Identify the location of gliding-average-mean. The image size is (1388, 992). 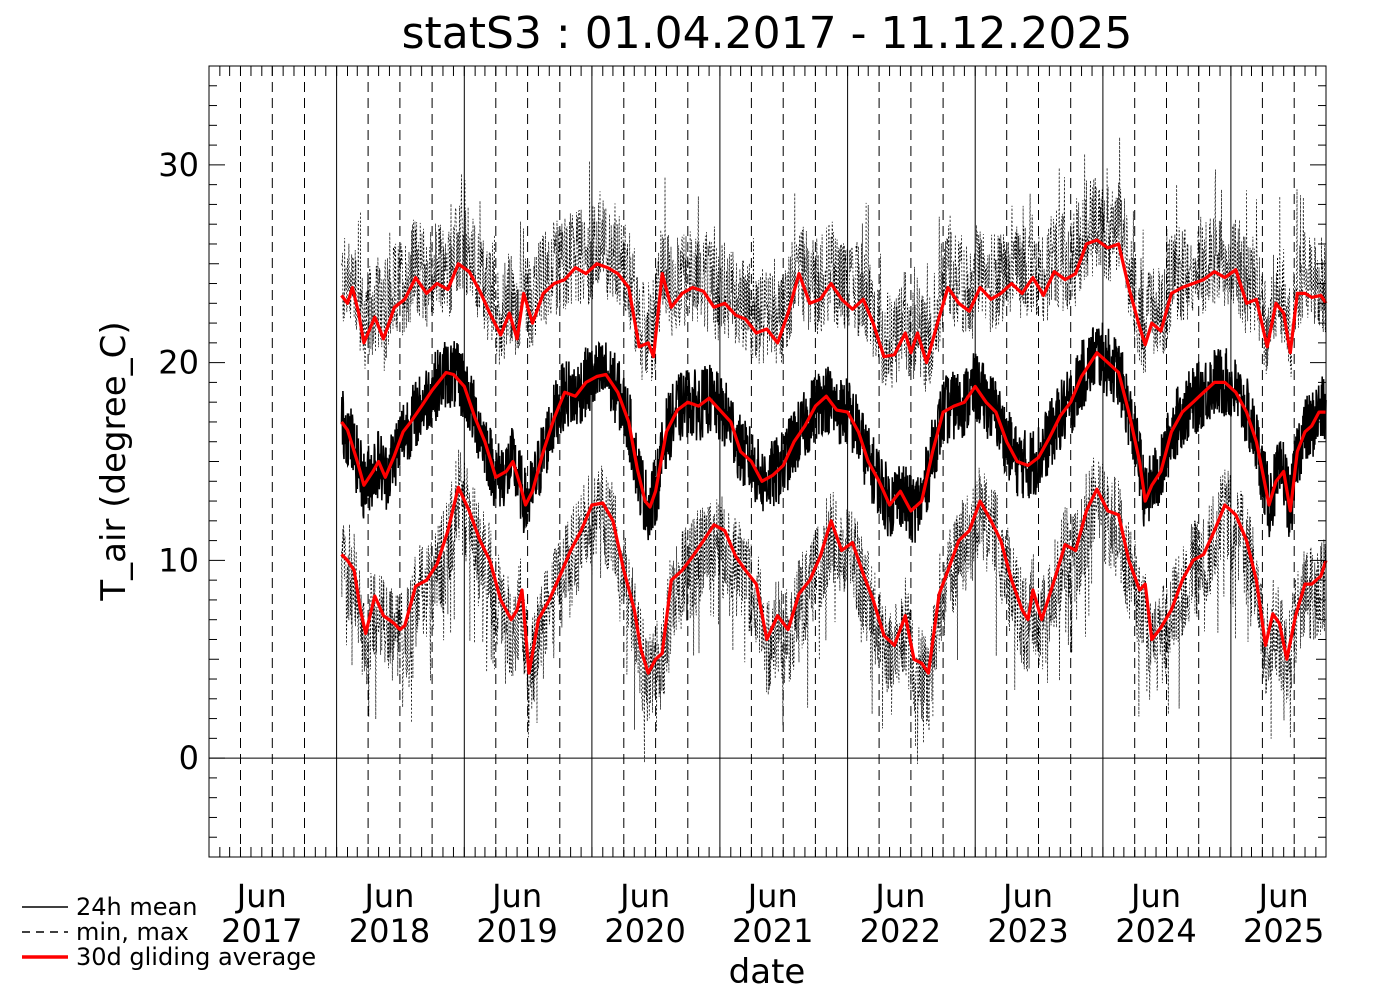
(833, 432).